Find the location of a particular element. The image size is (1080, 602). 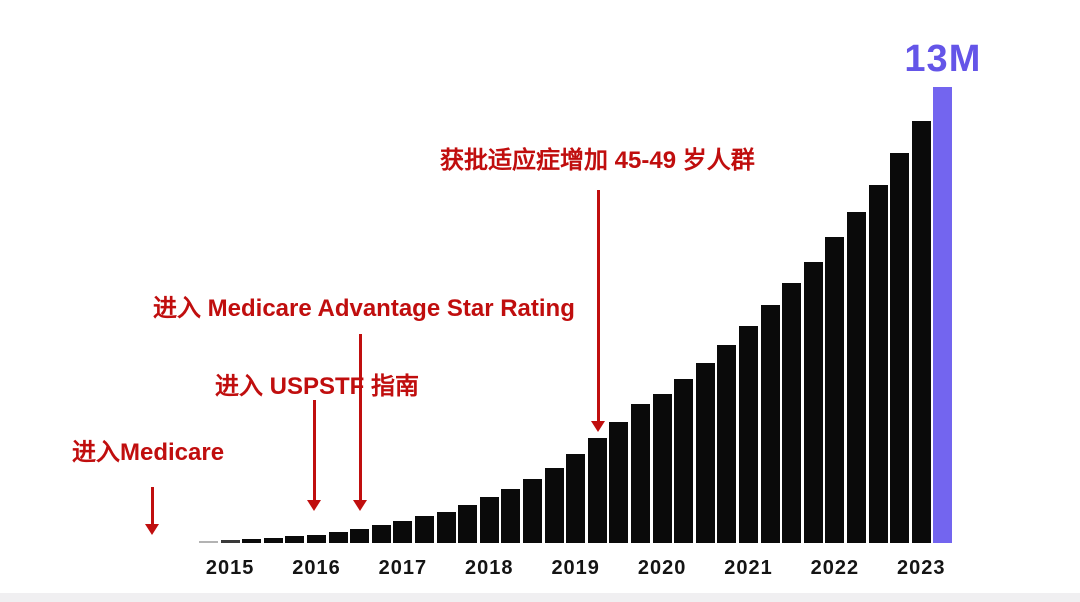

chart-bar-2017-q4 is located at coordinates (446, 527).